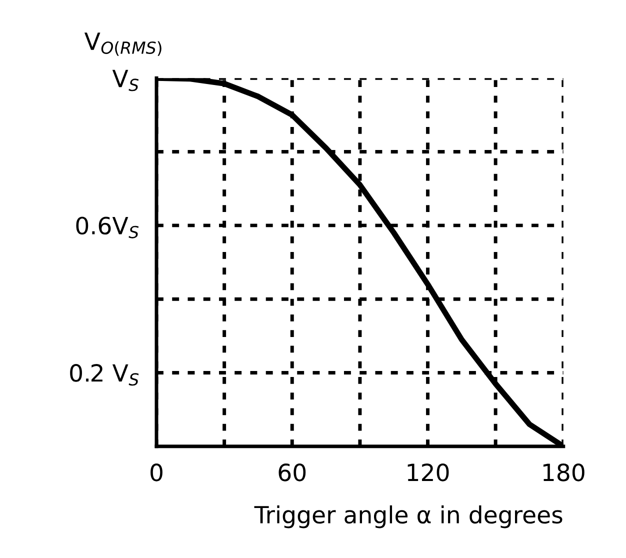 The height and width of the screenshot is (558, 626). What do you see at coordinates (123, 44) in the screenshot?
I see `y-axis-title: V$_{O(RMS)}$` at bounding box center [123, 44].